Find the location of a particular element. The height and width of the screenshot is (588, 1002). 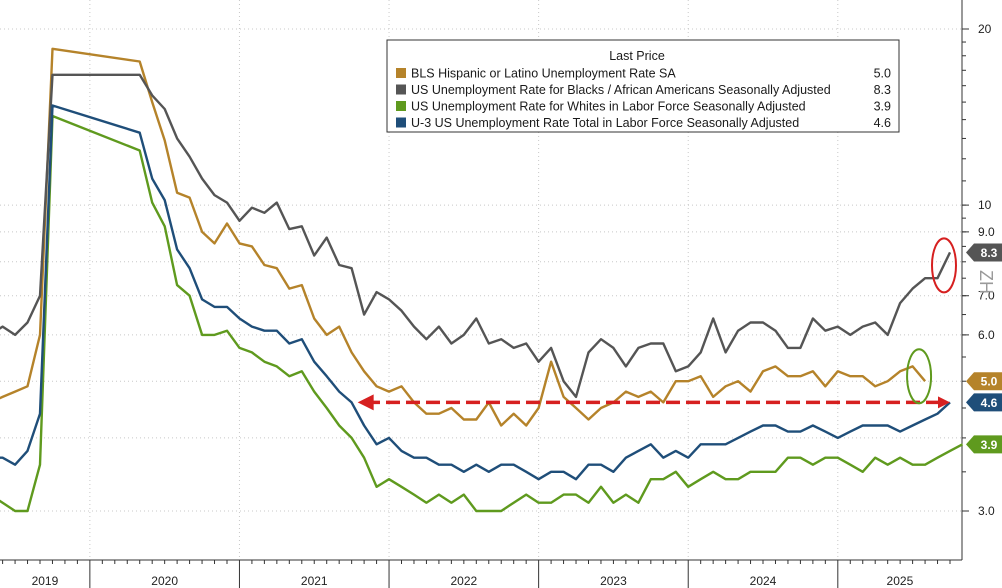

legend-entry-value: 3.9 is located at coordinates (882, 107).